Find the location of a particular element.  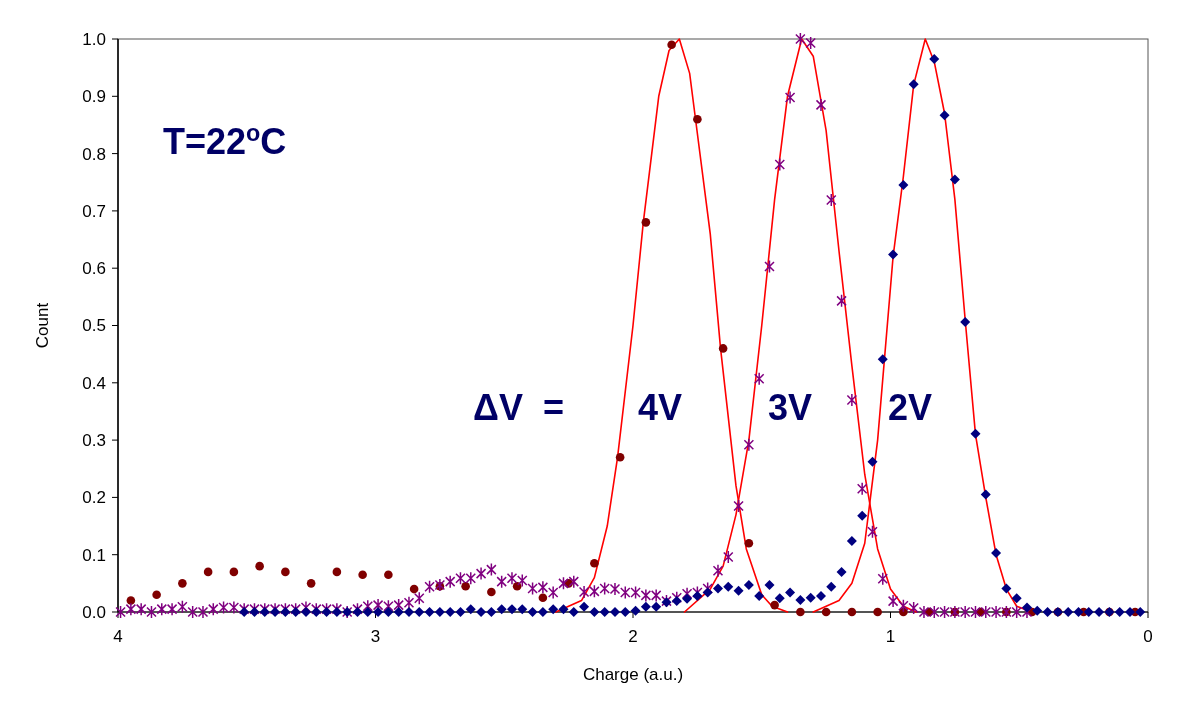

annotation: 2V is located at coordinates (910, 407).